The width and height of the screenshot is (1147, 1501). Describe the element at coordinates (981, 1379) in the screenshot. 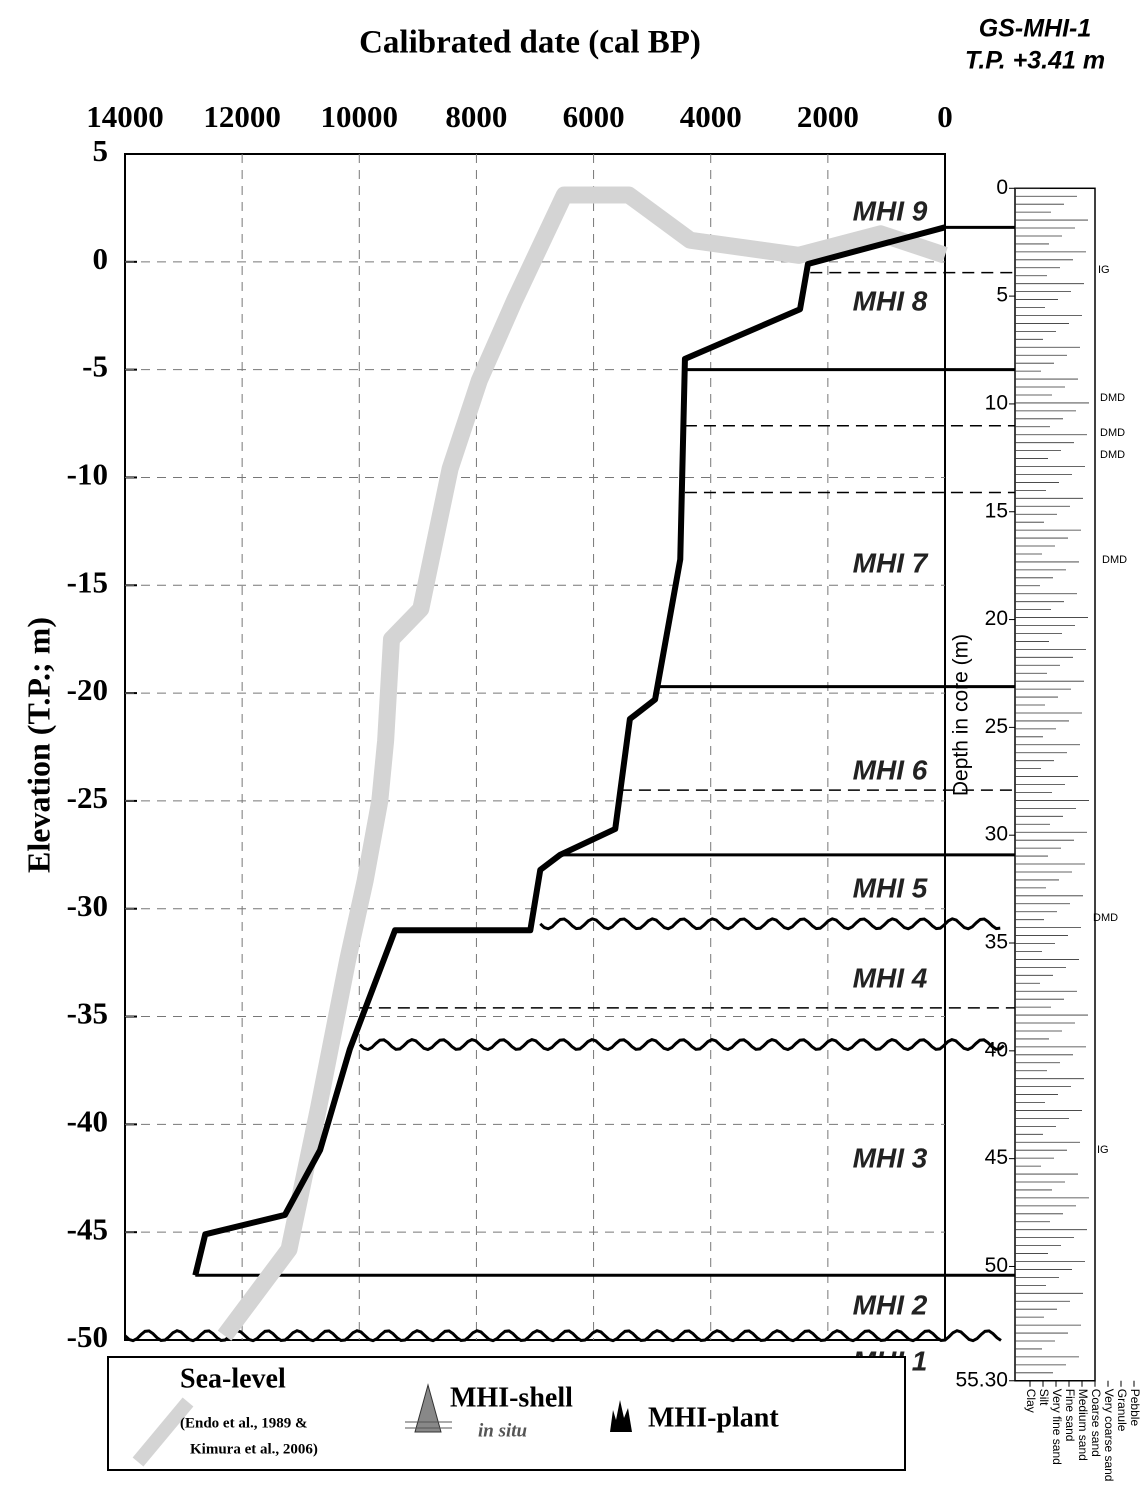

I see `depth-tick-label: 55.30` at that location.